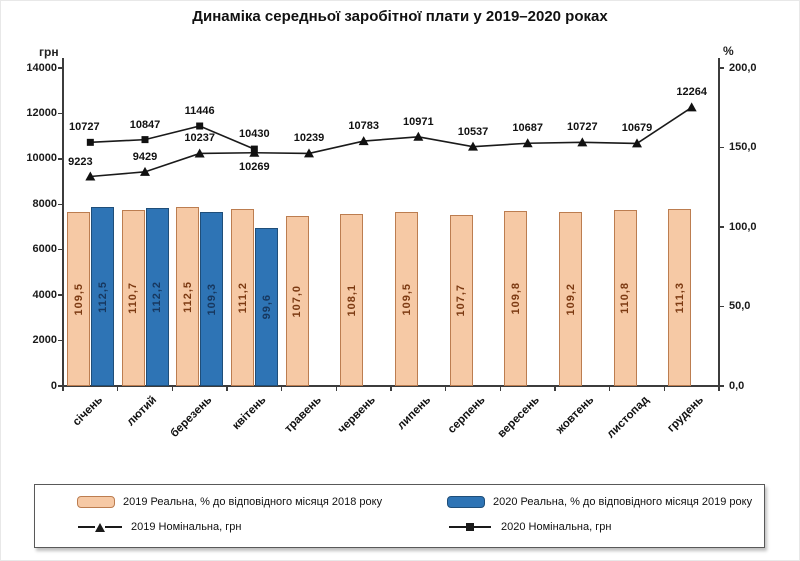 The width and height of the screenshot is (800, 561). I want to click on line-value-label: 10971, so click(418, 121).